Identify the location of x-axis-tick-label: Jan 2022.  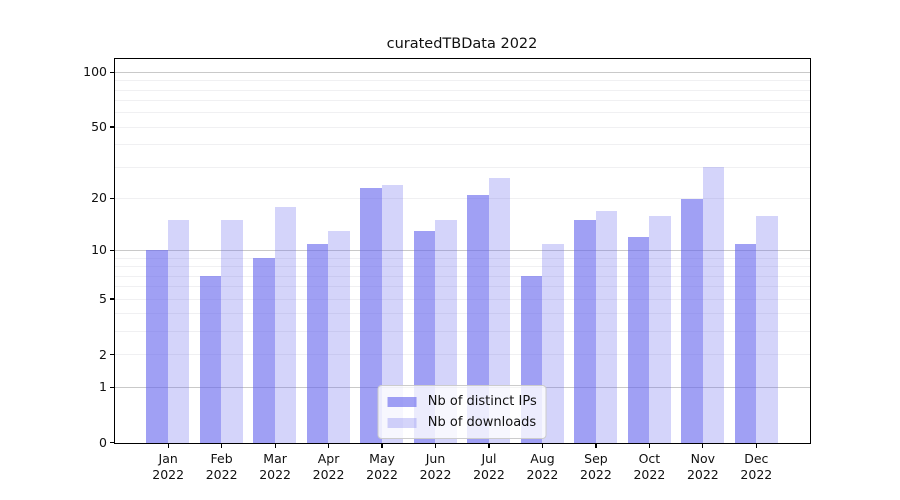
(168, 467).